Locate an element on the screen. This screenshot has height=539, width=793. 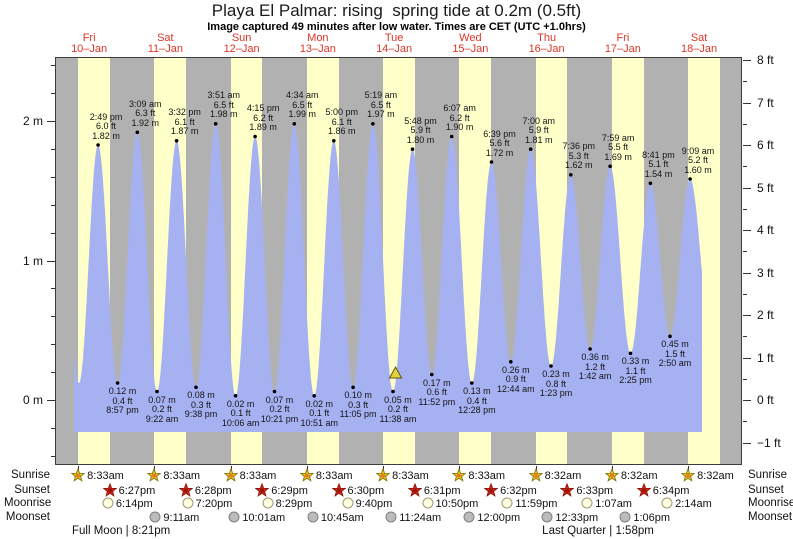
moonrise-time: 8:29pm is located at coordinates (294, 504).